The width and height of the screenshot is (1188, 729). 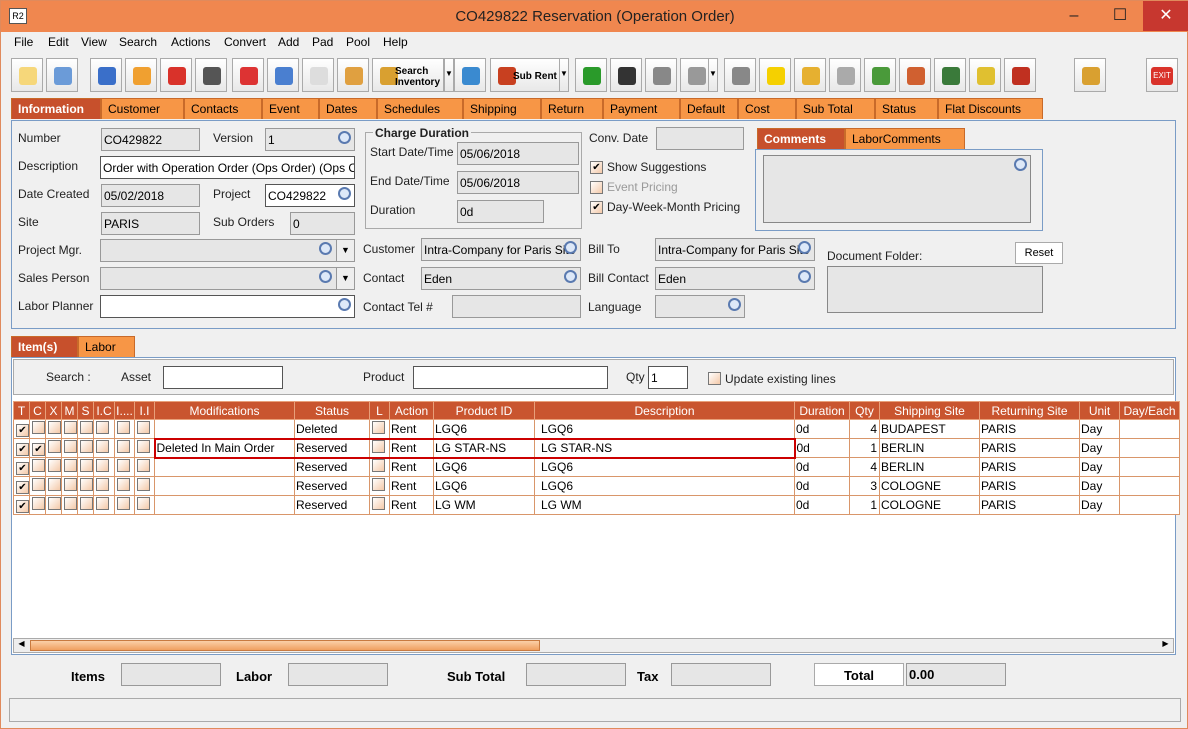 I want to click on cut-button, so click(x=283, y=75).